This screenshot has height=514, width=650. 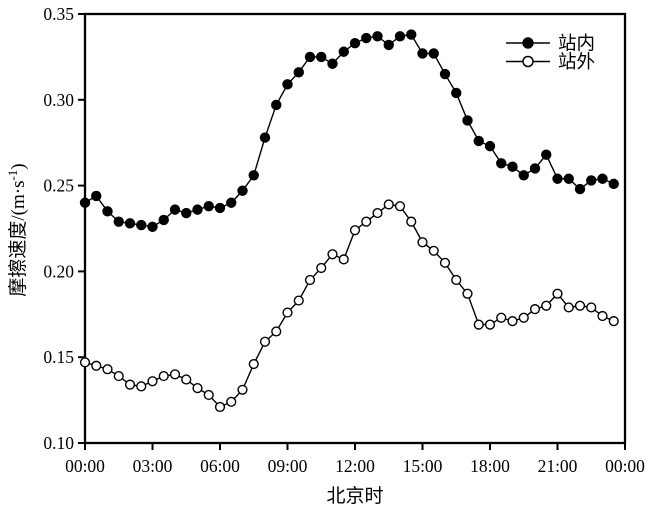 What do you see at coordinates (550, 62) in the screenshot?
I see `legend-entry: 站外` at bounding box center [550, 62].